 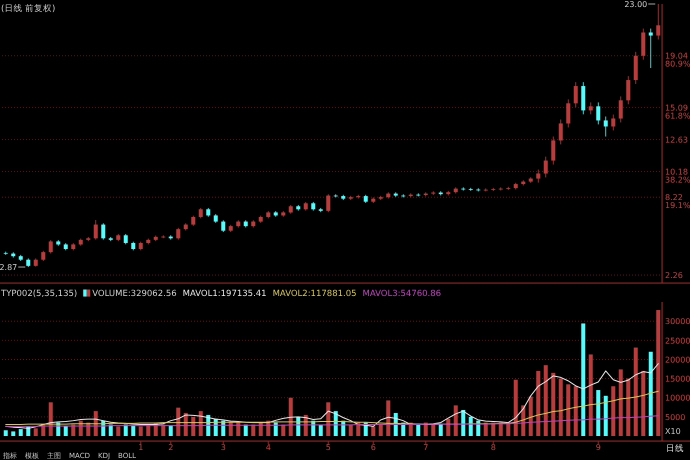 I want to click on y-axis-title: X10, so click(x=673, y=431).